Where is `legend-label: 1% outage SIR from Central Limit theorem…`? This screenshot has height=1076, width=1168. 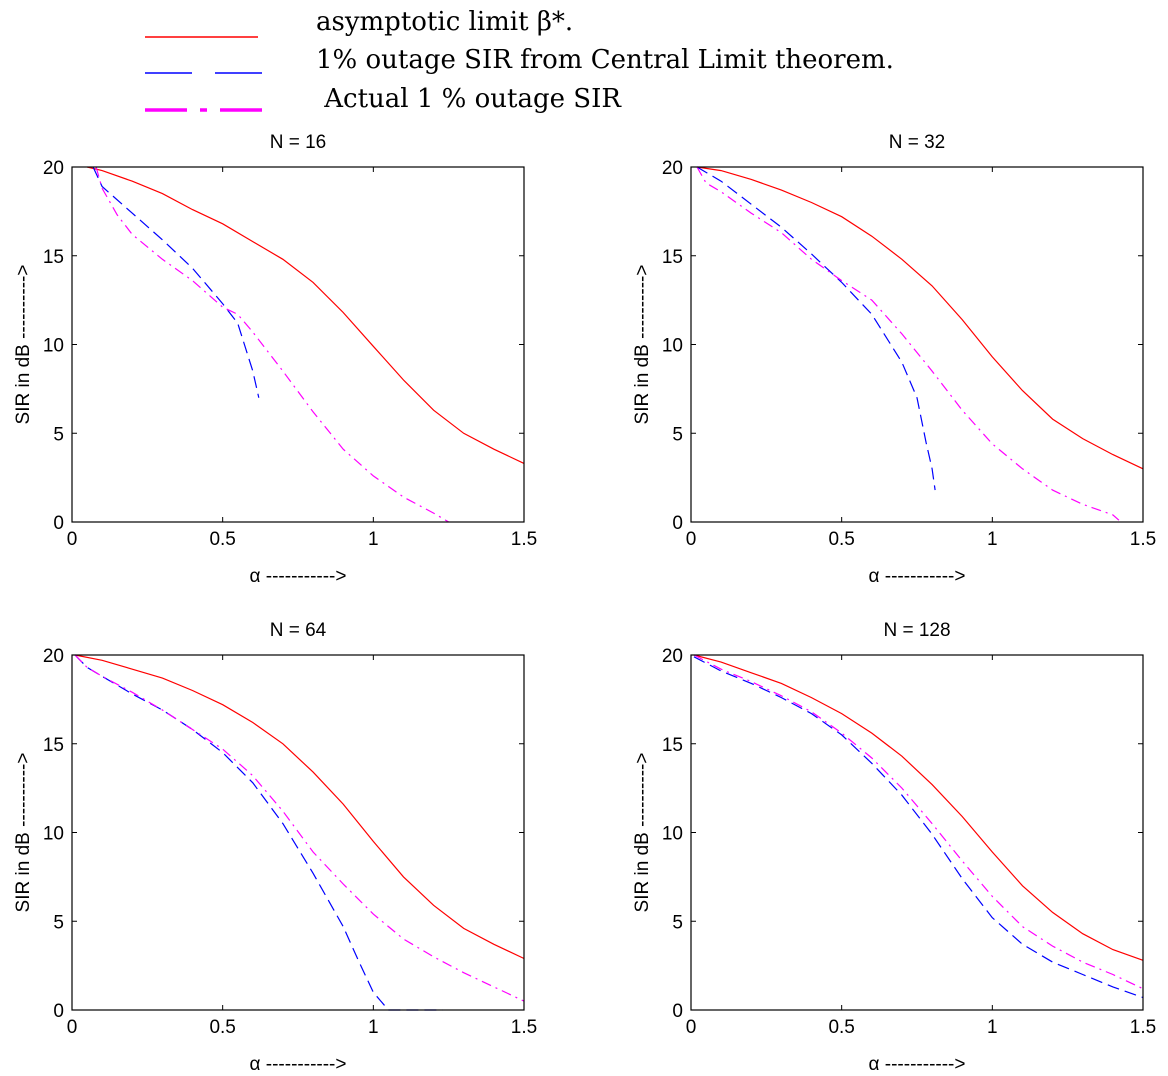 legend-label: 1% outage SIR from Central Limit theorem… is located at coordinates (605, 60).